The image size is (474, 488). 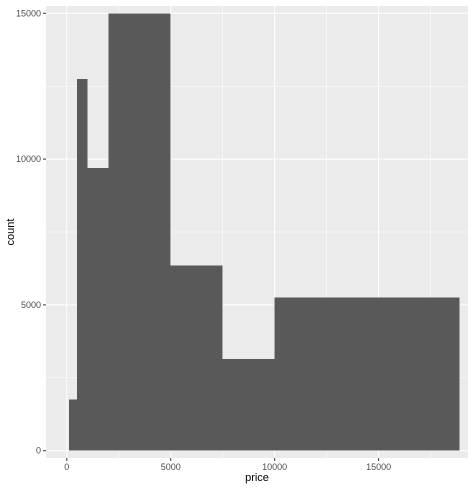 I want to click on x-tick-label: 5000, so click(x=171, y=467).